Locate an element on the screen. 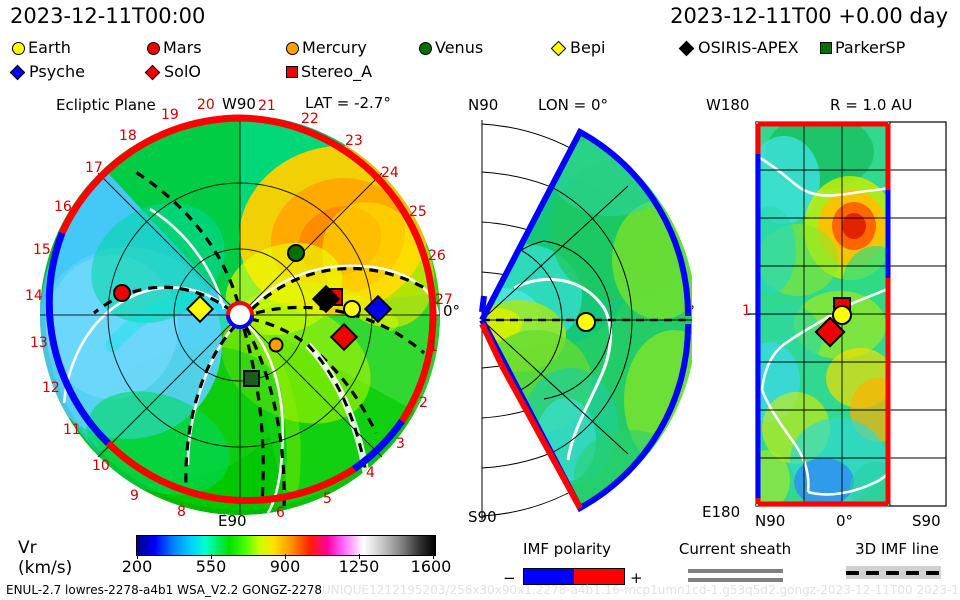 This screenshot has width=960, height=600. colorbar-tick-550: 550 is located at coordinates (211, 566).